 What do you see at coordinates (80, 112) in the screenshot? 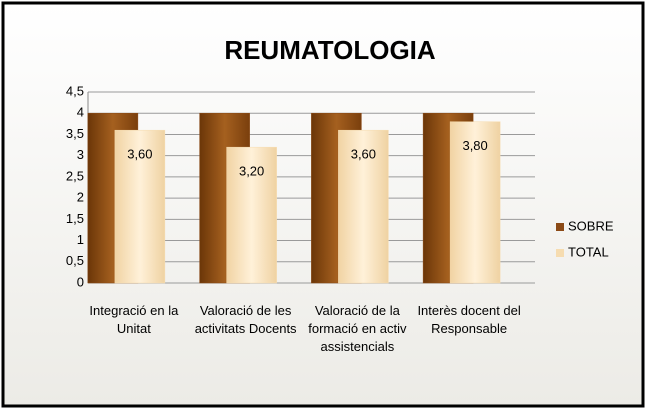
I see `y-tick-label: 4` at bounding box center [80, 112].